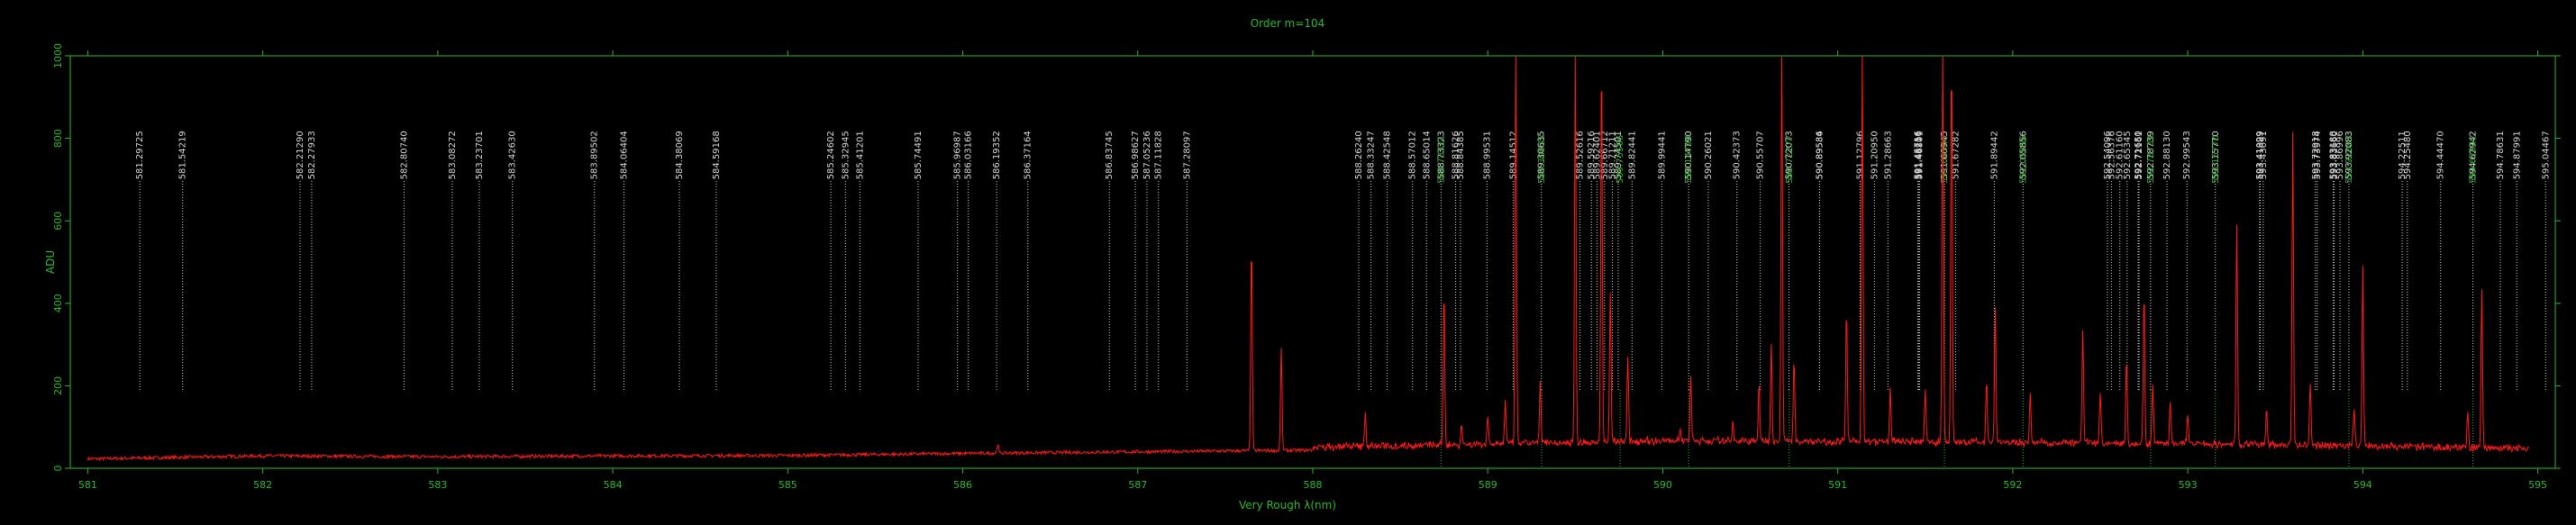 The image size is (2576, 525). I want to click on line-label-0: 581.29725, so click(140, 155).